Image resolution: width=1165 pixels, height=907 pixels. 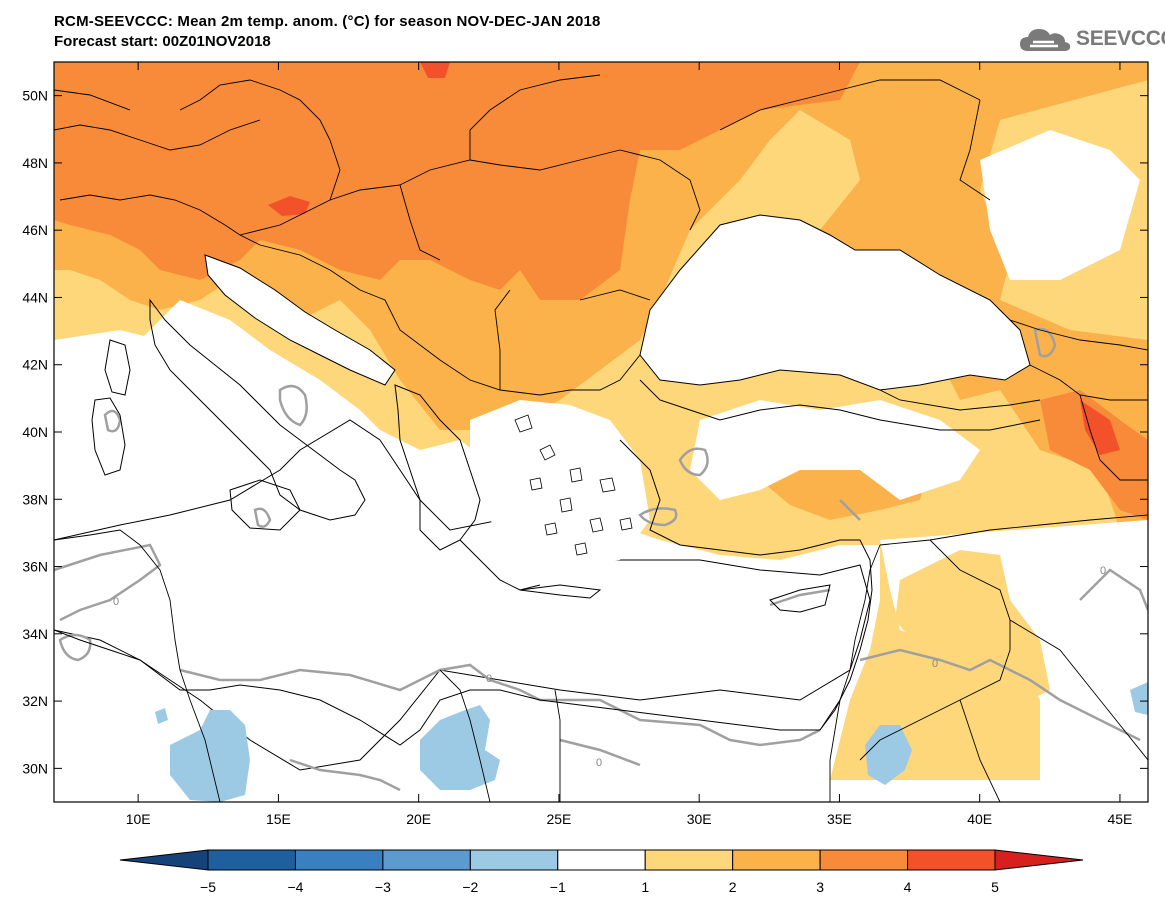 What do you see at coordinates (293, 405) in the screenshot?
I see `zero-contour-italy` at bounding box center [293, 405].